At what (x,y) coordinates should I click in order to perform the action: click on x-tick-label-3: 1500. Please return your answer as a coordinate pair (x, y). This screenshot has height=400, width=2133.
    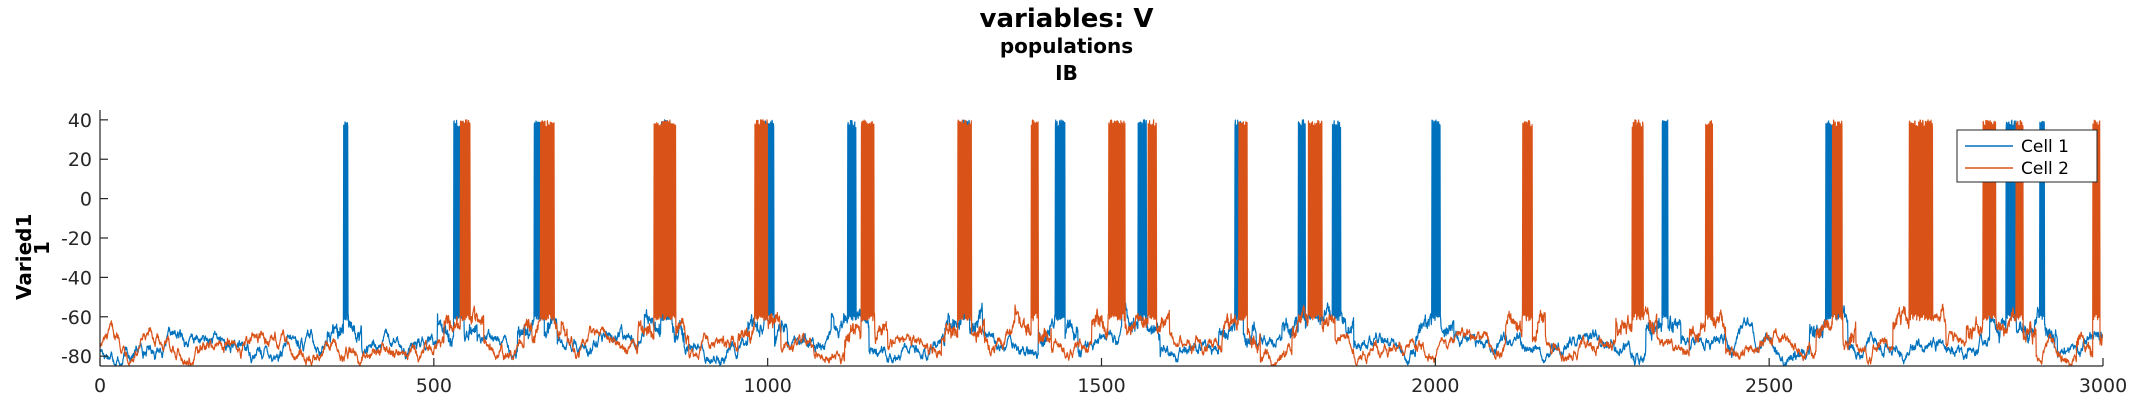
    Looking at the image, I should click on (1101, 386).